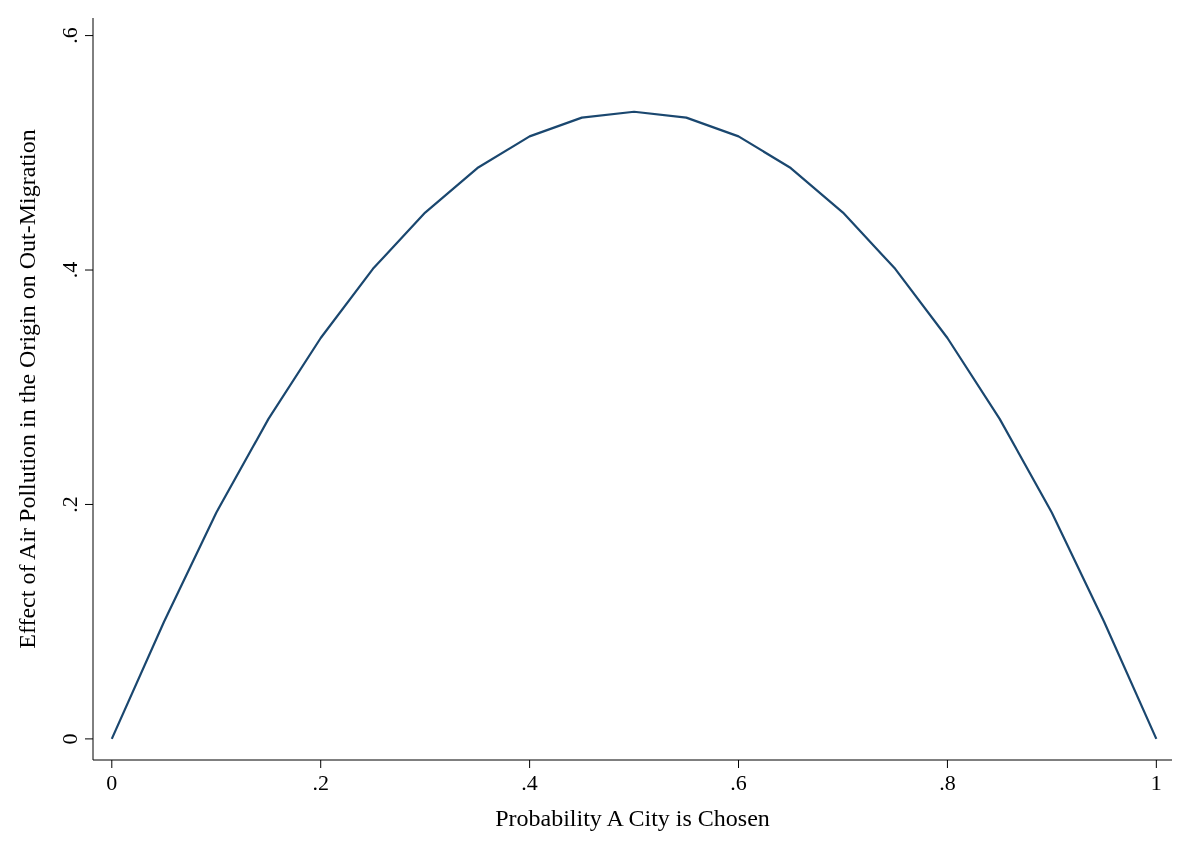 This screenshot has height=850, width=1180. What do you see at coordinates (738, 782) in the screenshot?
I see `x-tick-label: .6` at bounding box center [738, 782].